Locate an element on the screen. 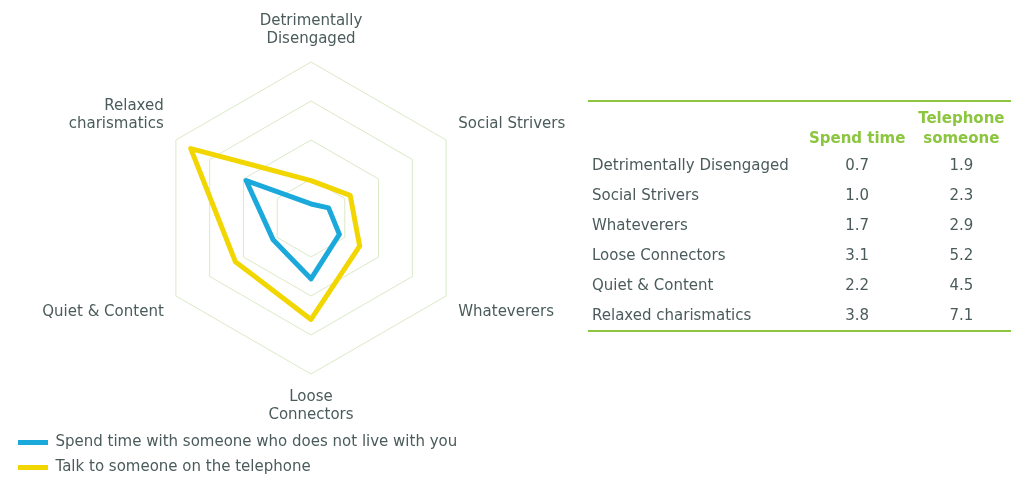  spoke-label: Whateverers is located at coordinates (506, 310).